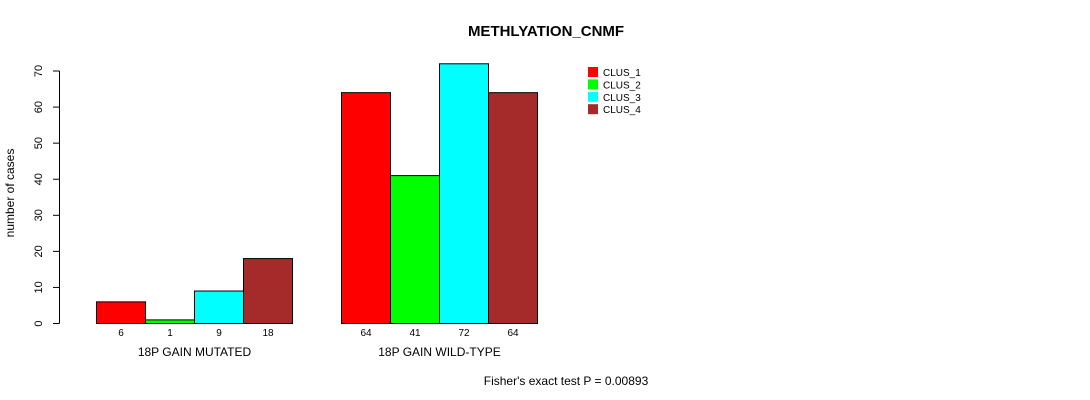 The image size is (1090, 400). What do you see at coordinates (546, 31) in the screenshot?
I see `chart-title: METHLYATION_CNMF` at bounding box center [546, 31].